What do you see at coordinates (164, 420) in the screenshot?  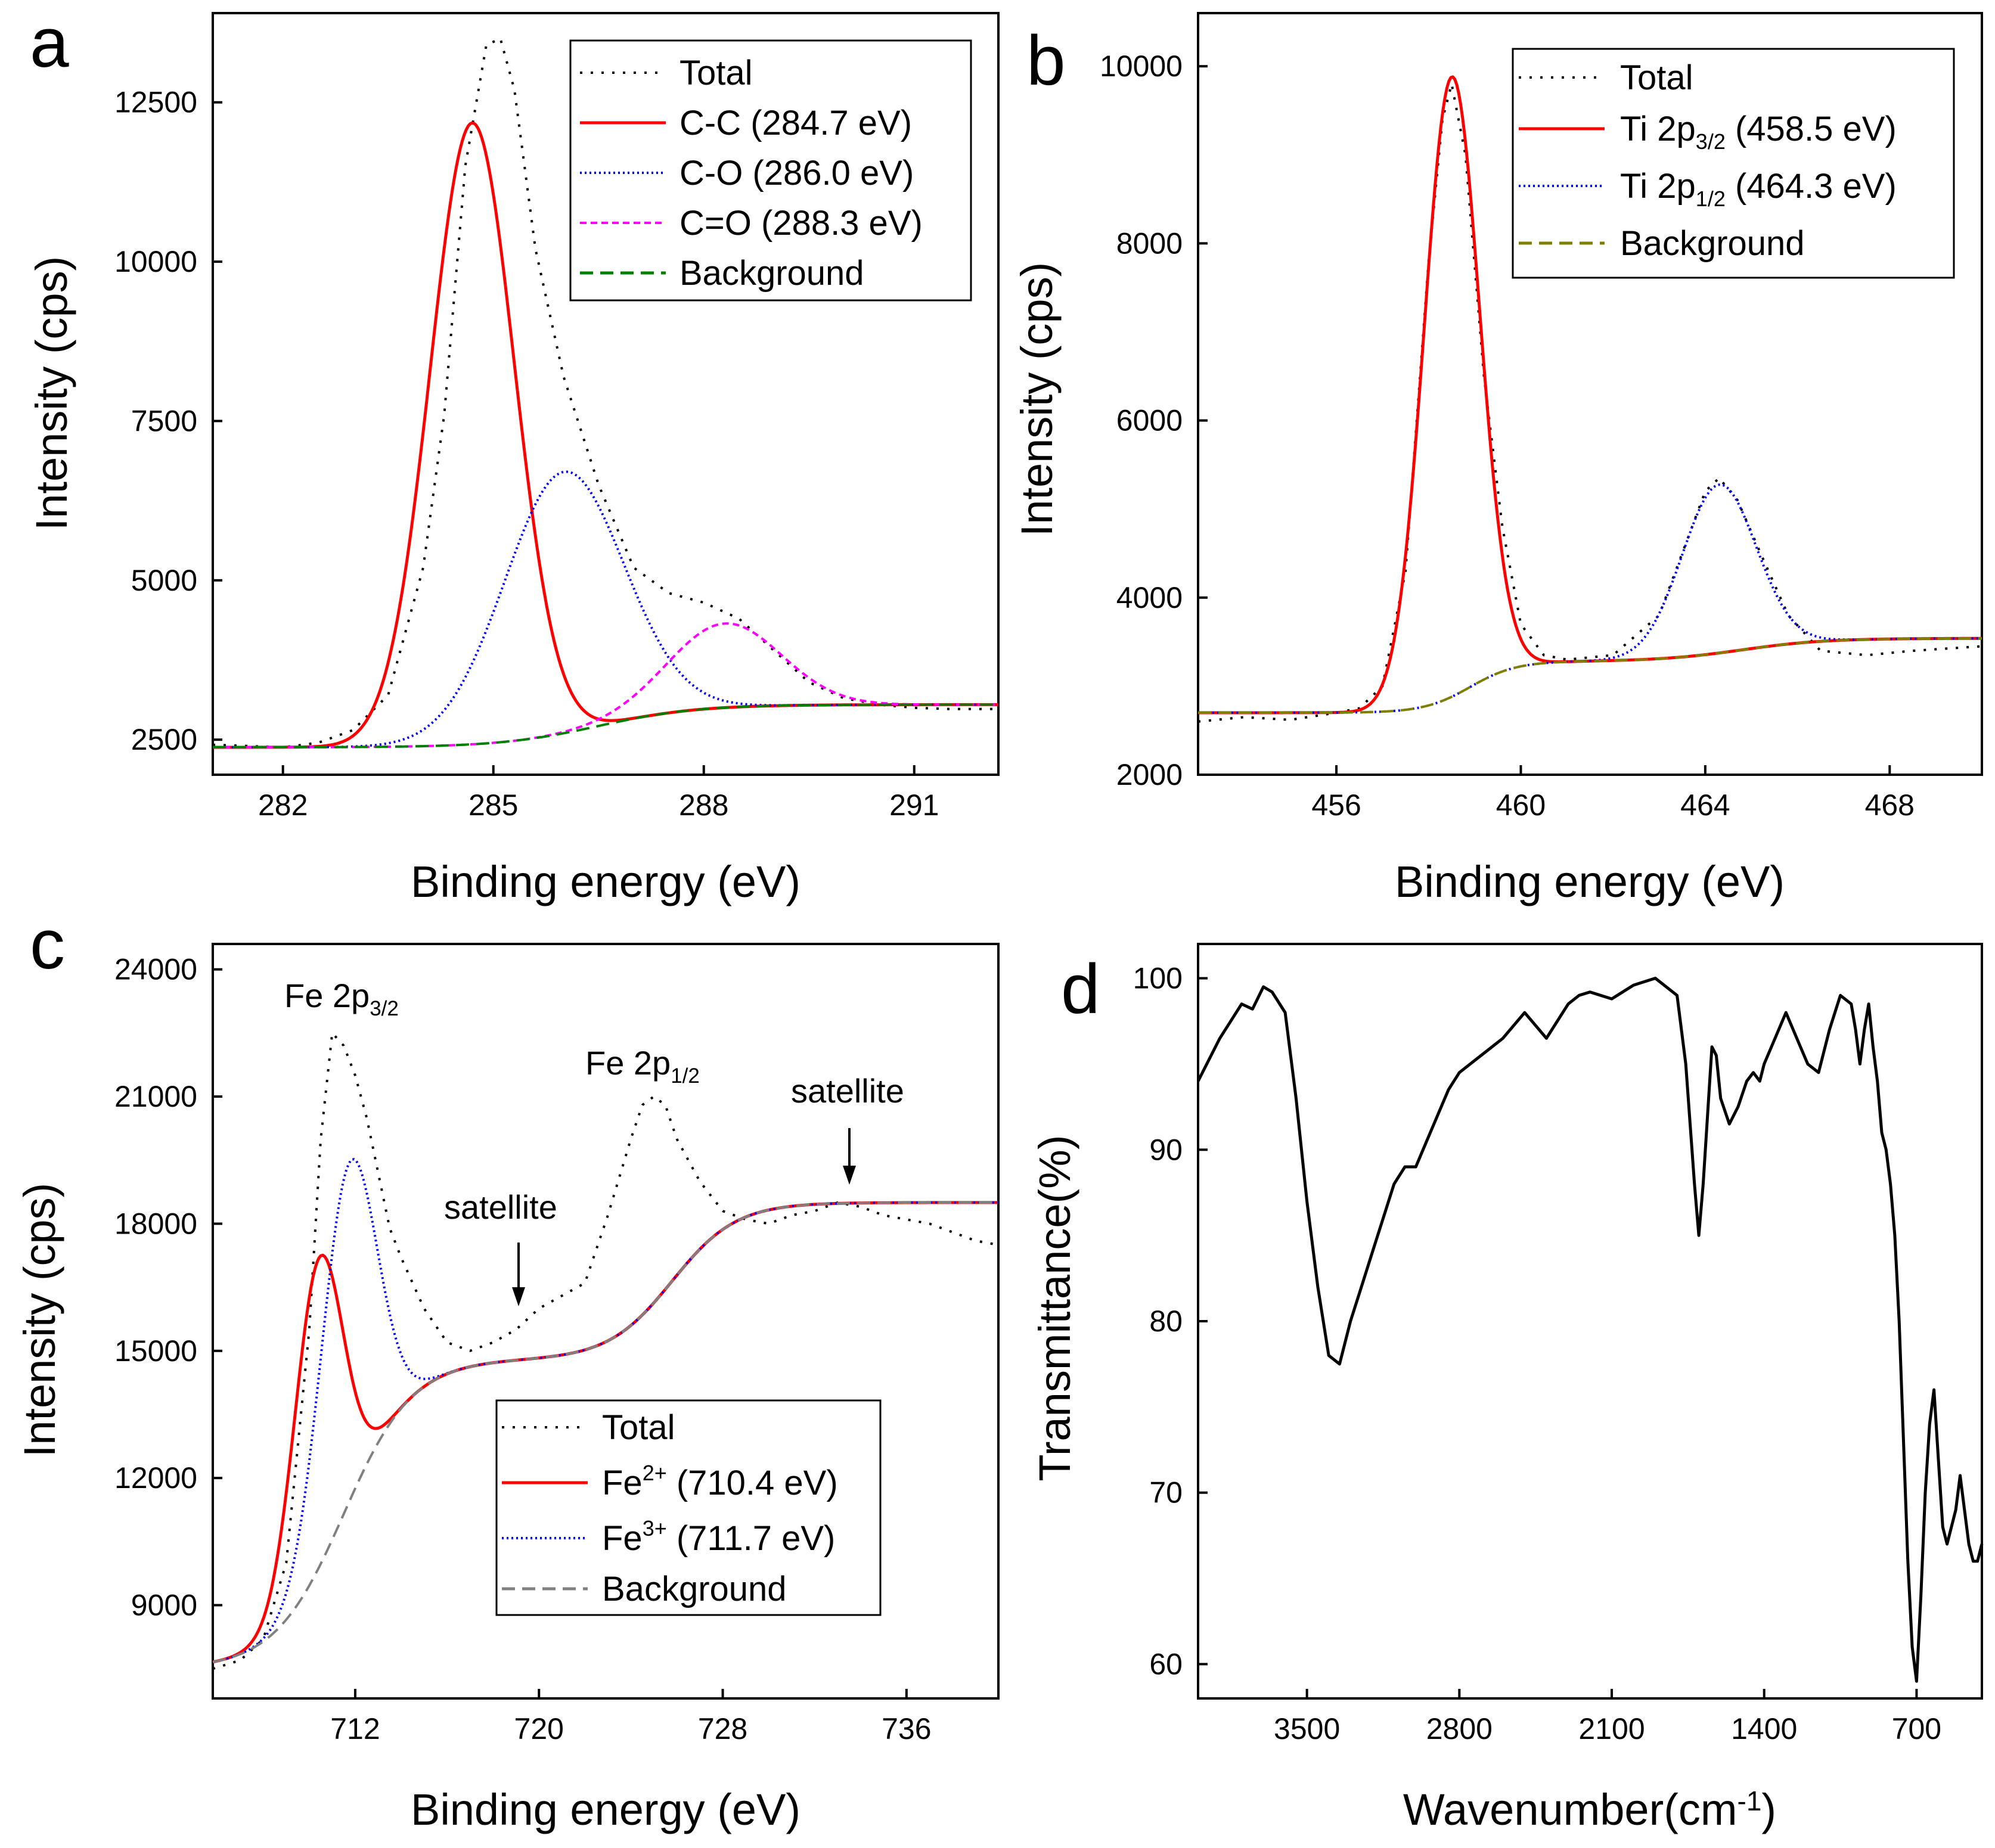 I see `y-tick-label-a: 7500` at bounding box center [164, 420].